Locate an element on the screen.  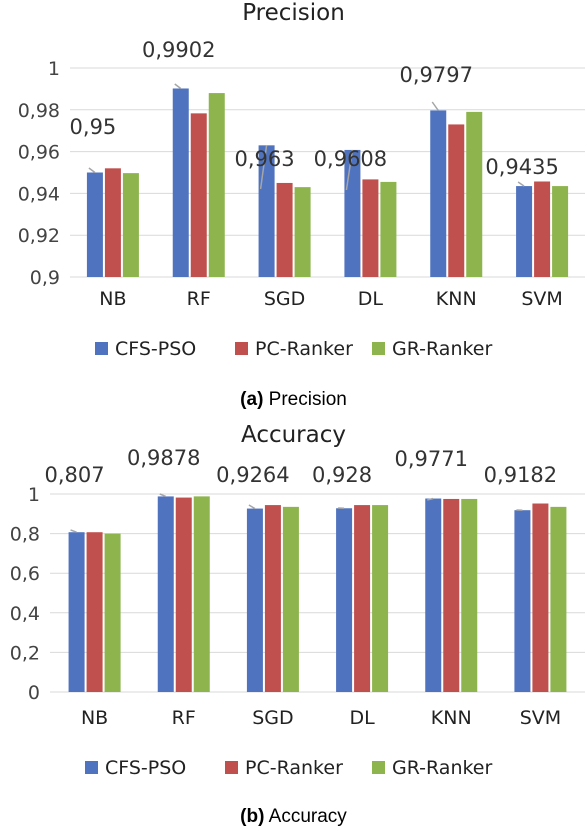
bar-cfs-pso-dl is located at coordinates (344, 600).